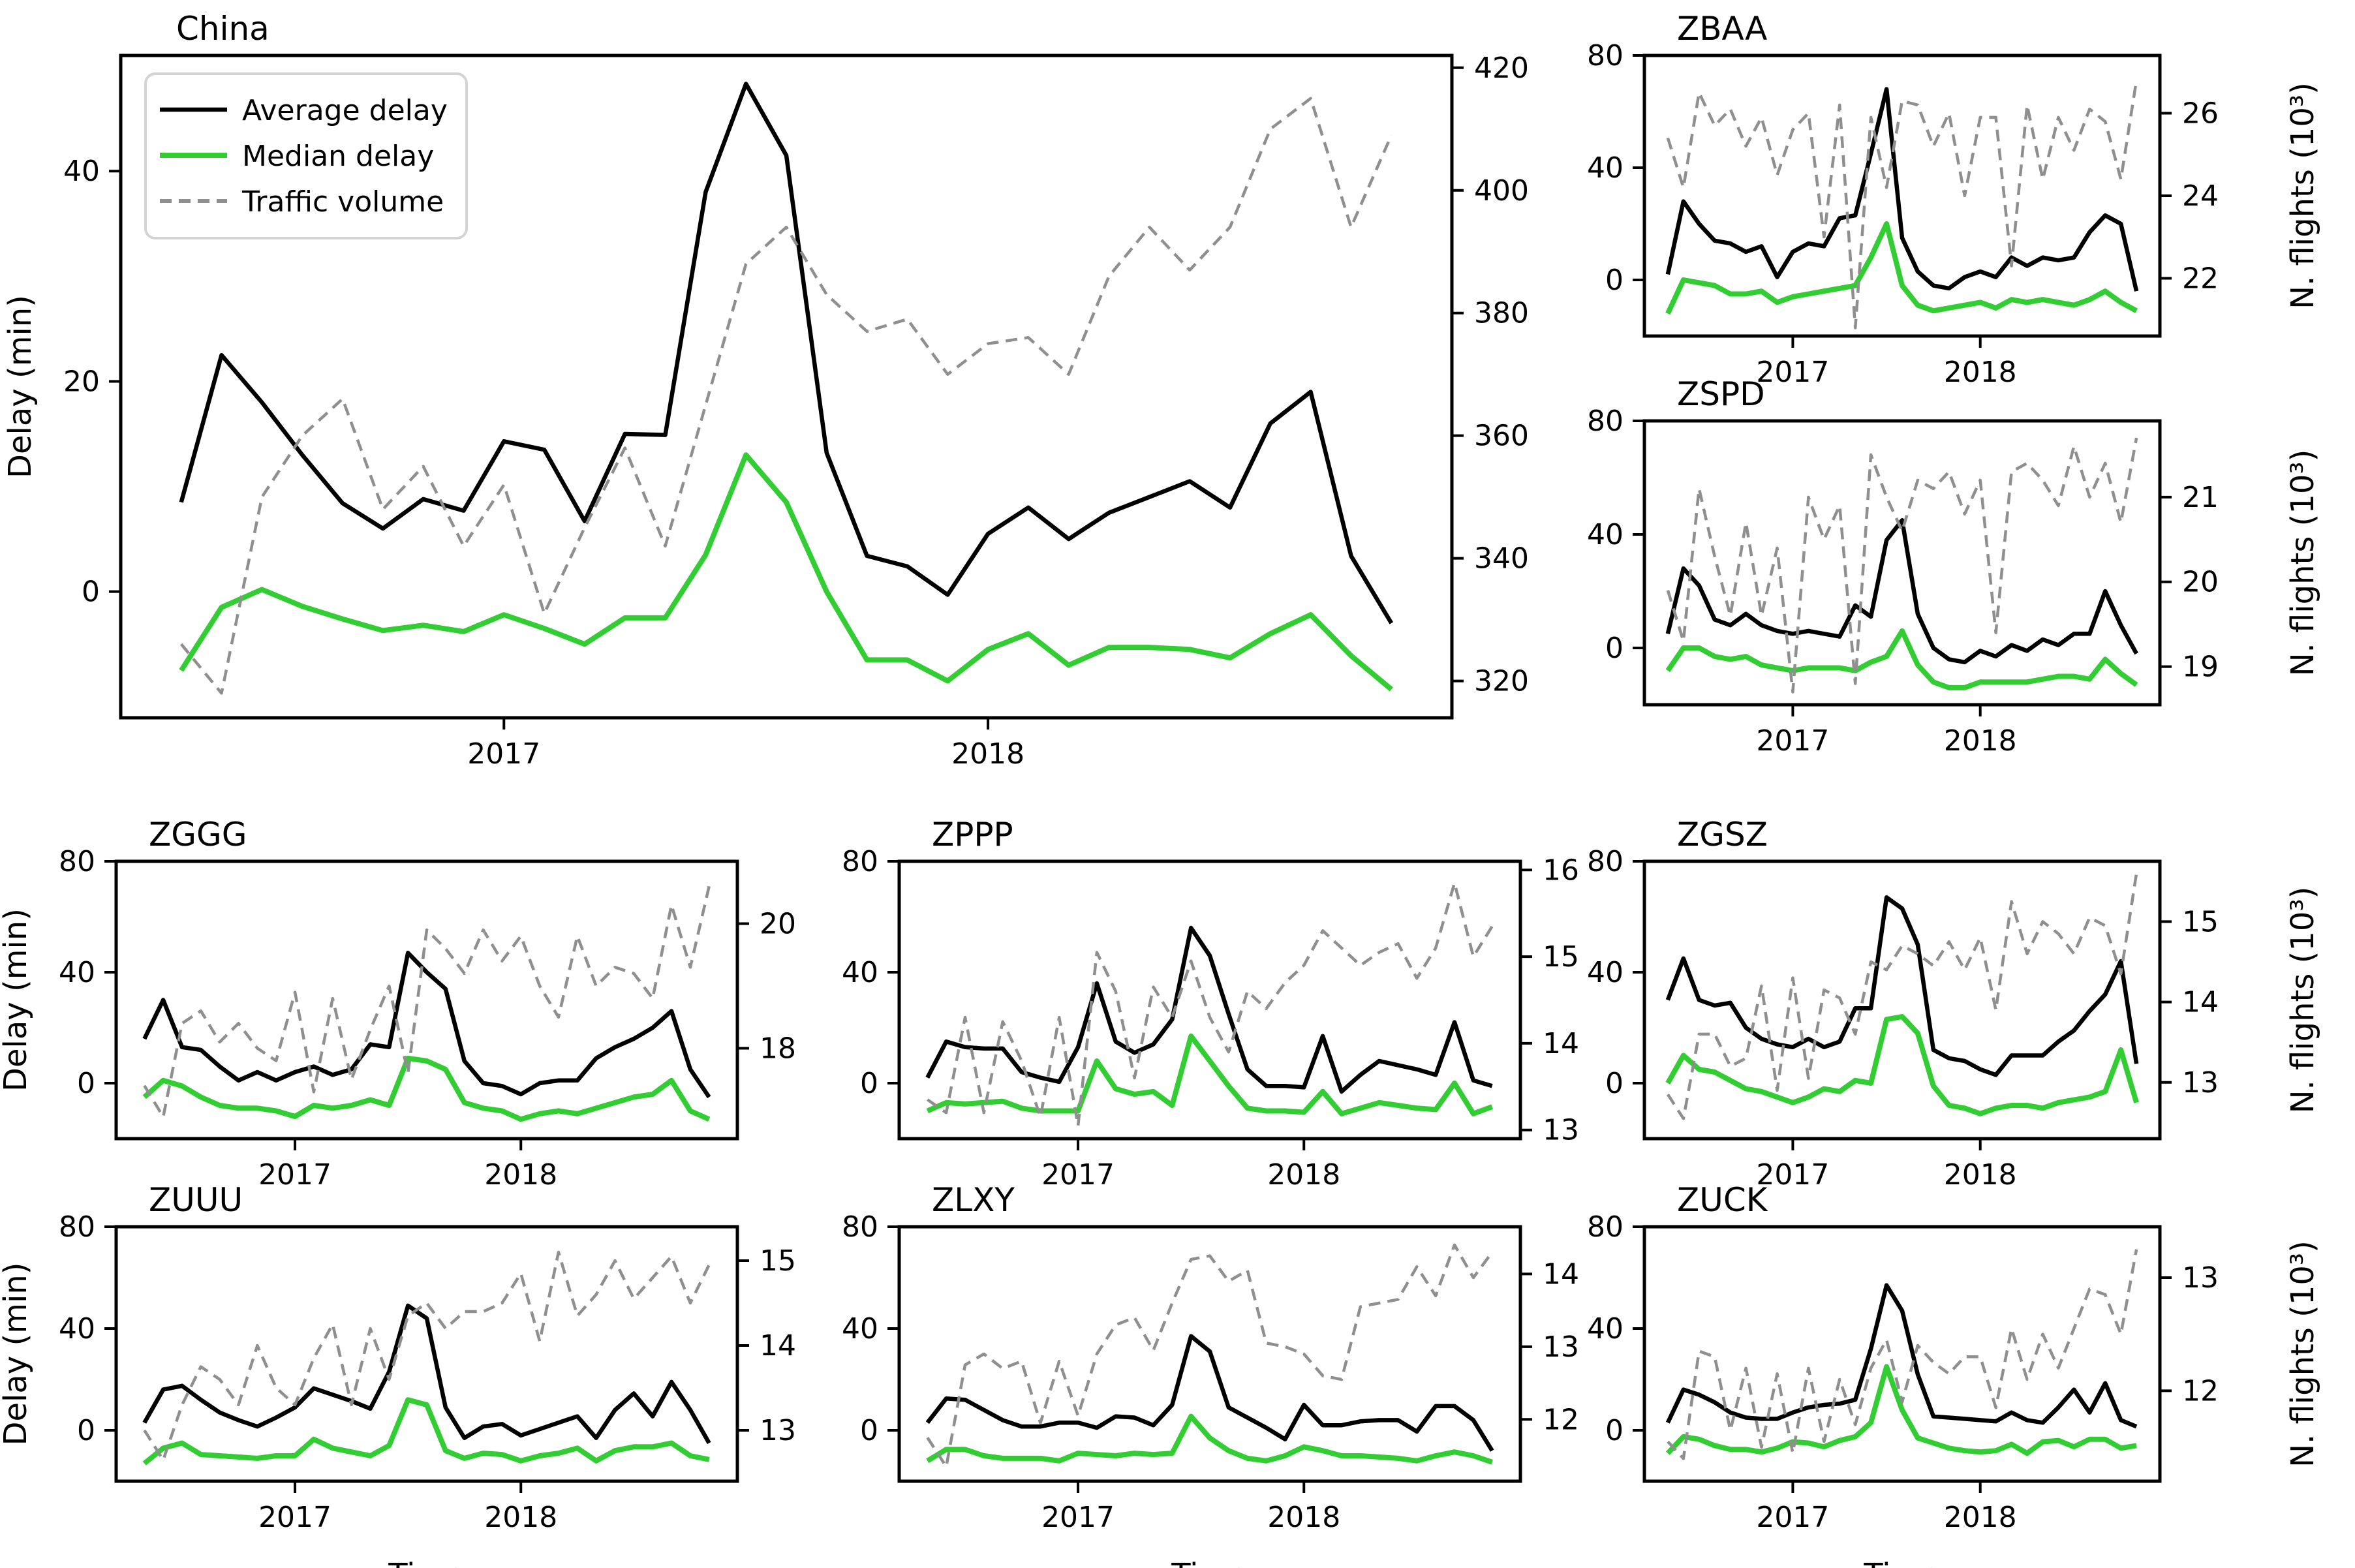 This screenshot has height=1568, width=2355. Describe the element at coordinates (786, 572) in the screenshot. I see `series-china-median-delay` at that location.